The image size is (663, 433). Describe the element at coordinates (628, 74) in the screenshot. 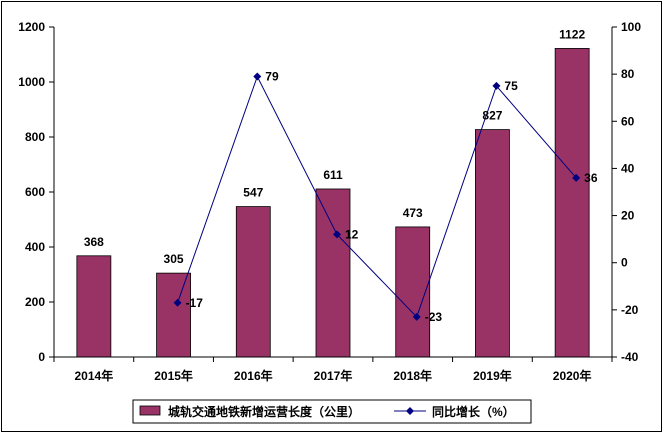

I see `right-tick-label-6: 80` at that location.